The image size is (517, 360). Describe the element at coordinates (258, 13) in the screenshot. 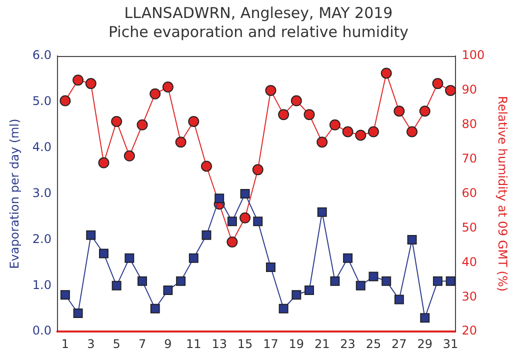

I see `chart-title: LLANSADWRN, Anglesey, MAY 2019` at that location.